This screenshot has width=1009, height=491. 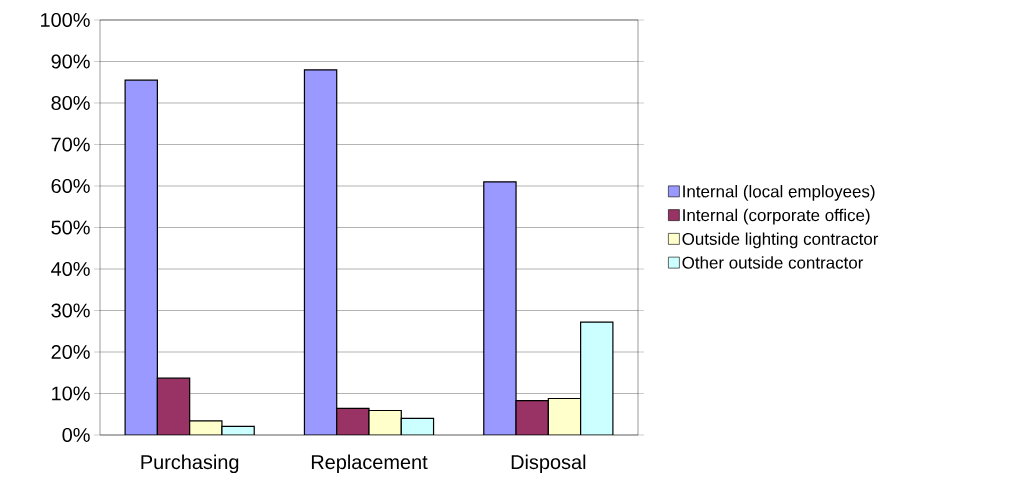 What do you see at coordinates (369, 464) in the screenshot?
I see `x-tick-label: Replacement` at bounding box center [369, 464].